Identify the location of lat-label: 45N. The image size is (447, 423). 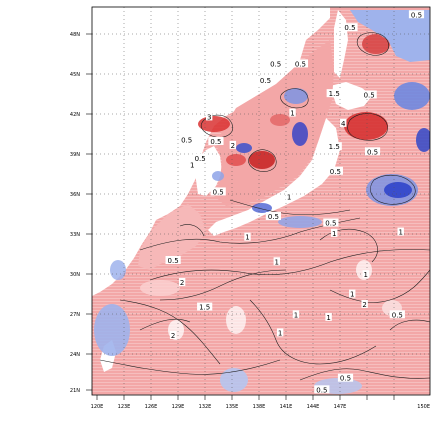
(75, 75).